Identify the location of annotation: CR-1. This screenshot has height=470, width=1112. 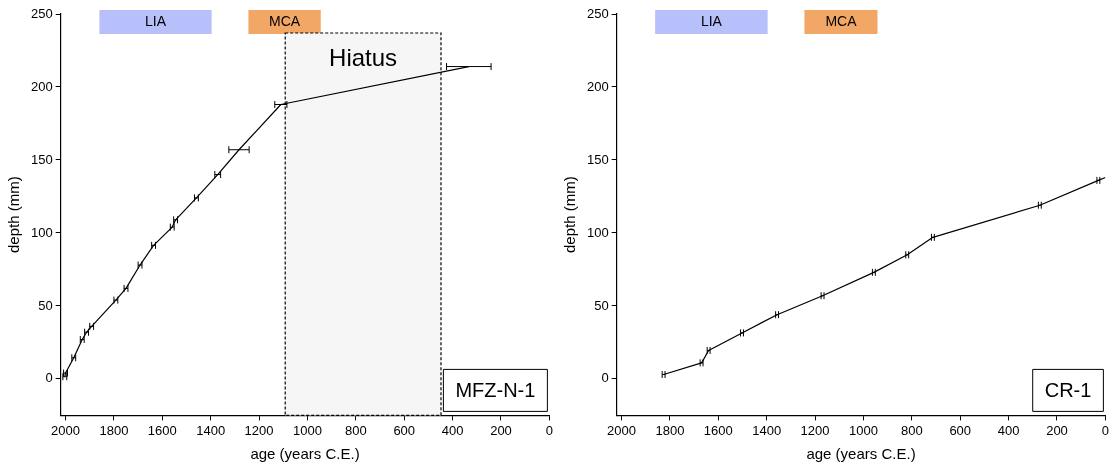
(1068, 389).